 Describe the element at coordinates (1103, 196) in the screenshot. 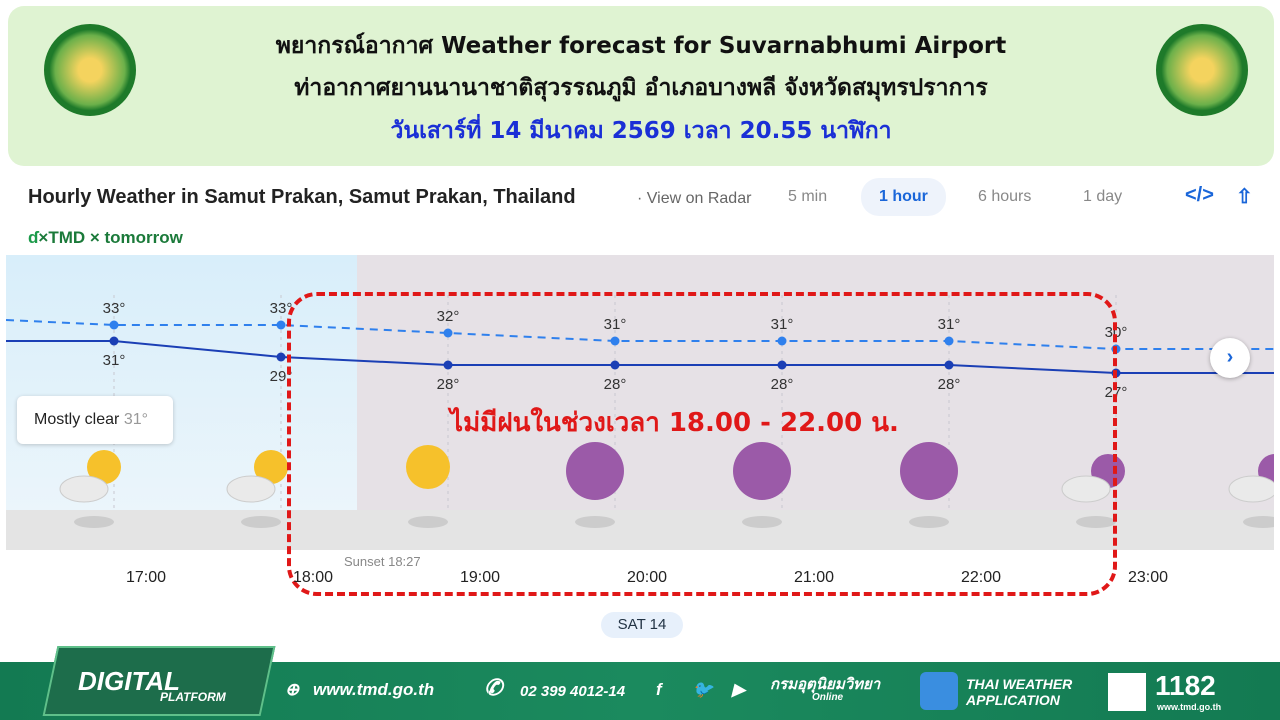

I see `tab-1-day: 1 day` at that location.